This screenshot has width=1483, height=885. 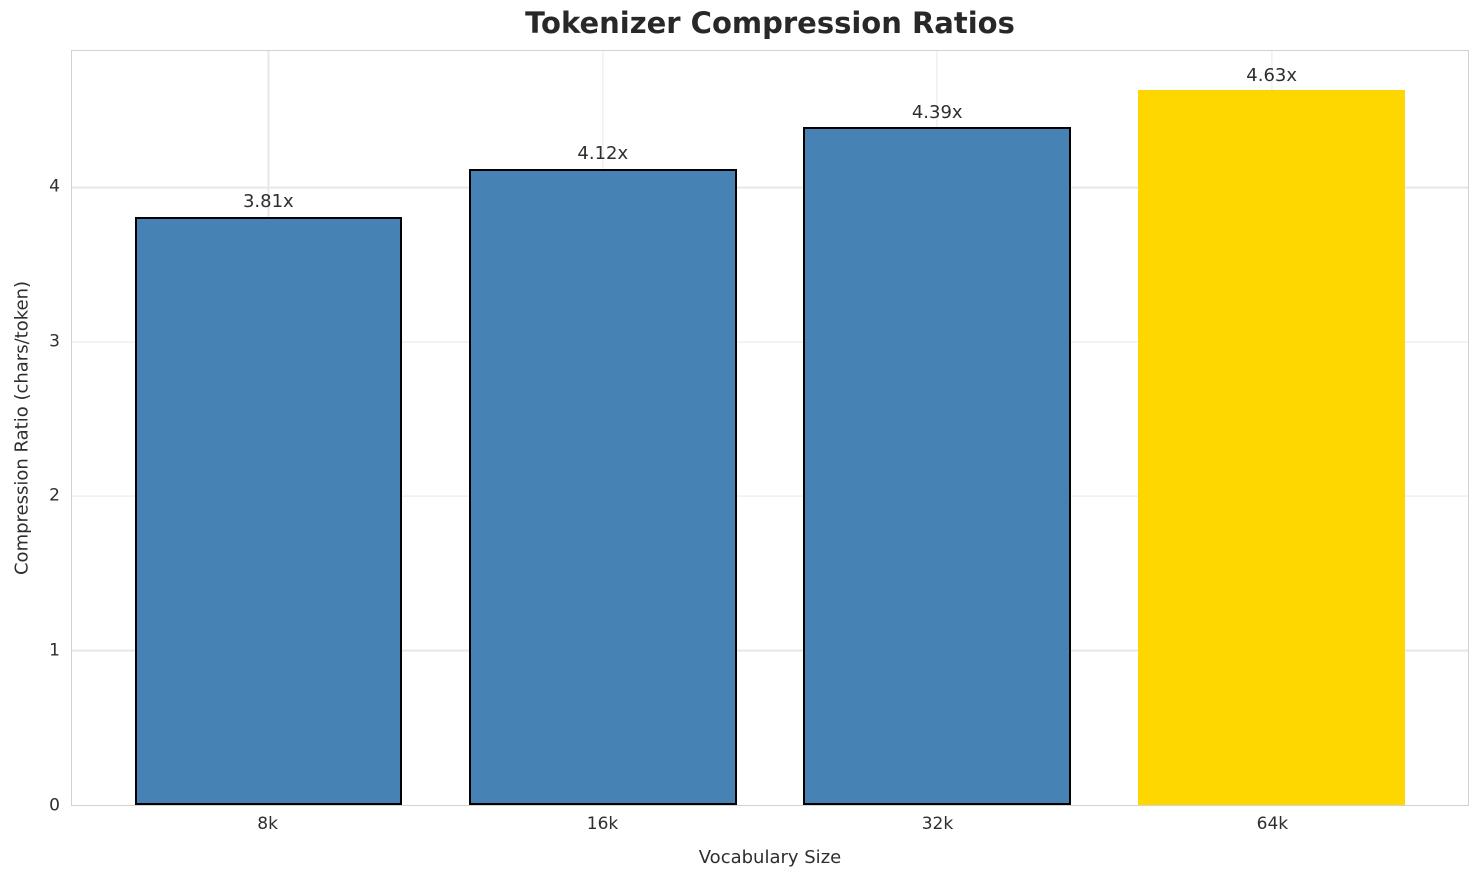 What do you see at coordinates (603, 154) in the screenshot?
I see `bar-value-label: 4.12x` at bounding box center [603, 154].